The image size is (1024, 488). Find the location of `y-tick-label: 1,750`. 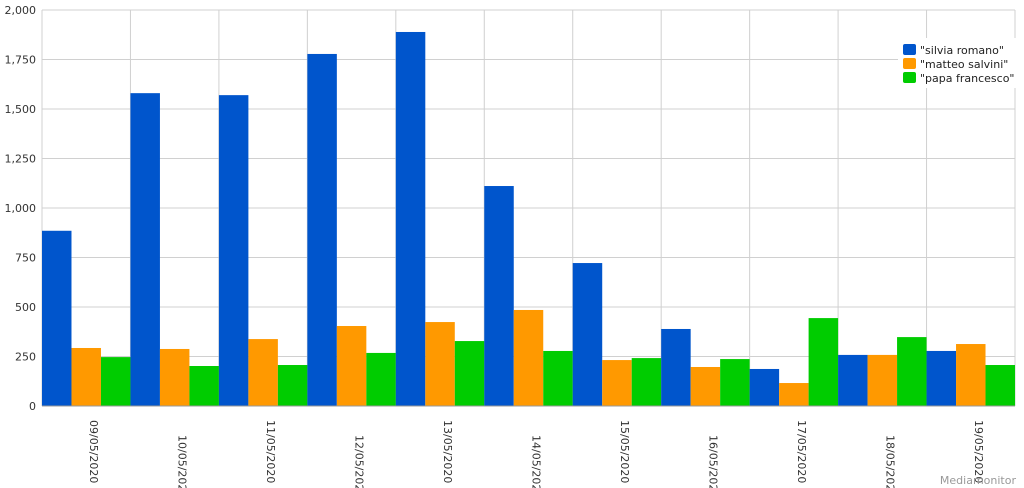

y-tick-label: 1,750 is located at coordinates (21, 60).